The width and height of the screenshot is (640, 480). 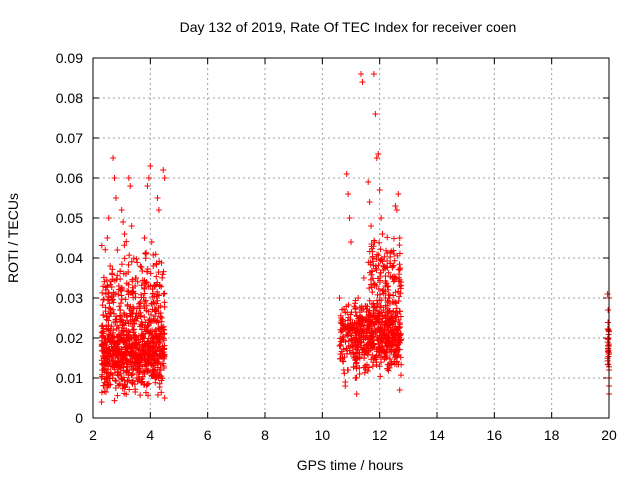 I want to click on x-tick-label: 2, so click(x=93, y=435).